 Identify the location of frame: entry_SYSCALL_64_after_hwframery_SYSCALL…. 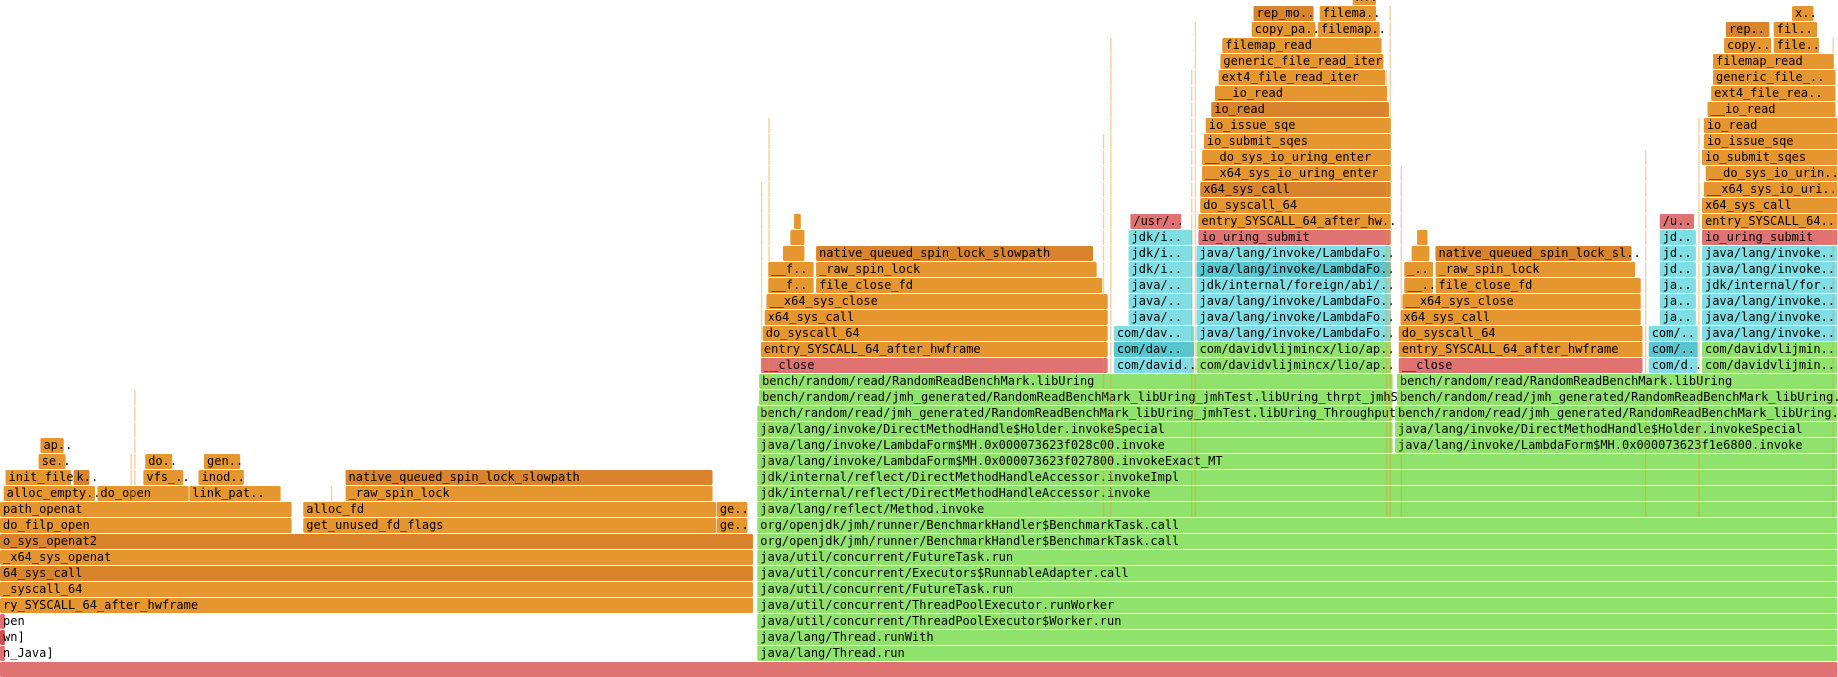
(376, 605).